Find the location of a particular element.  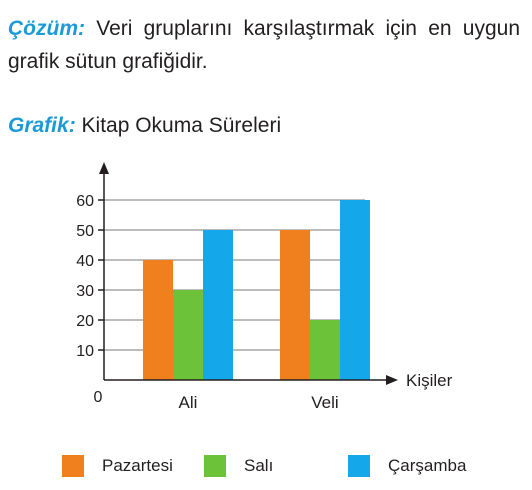

y-tick-label: 30 is located at coordinates (85, 291).